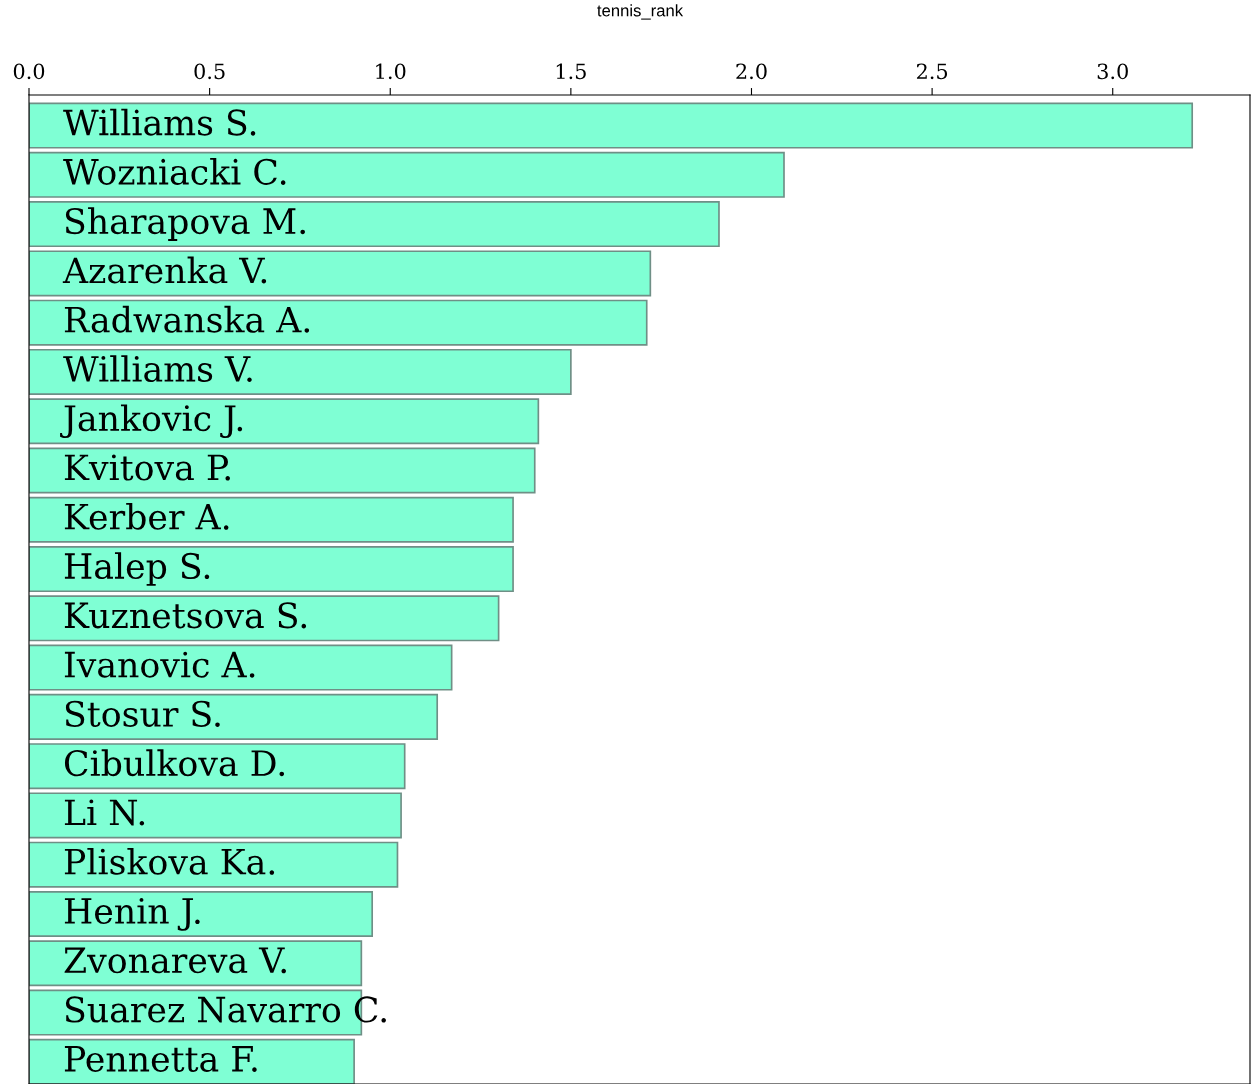  I want to click on x-tick-label: 1.5, so click(571, 71).